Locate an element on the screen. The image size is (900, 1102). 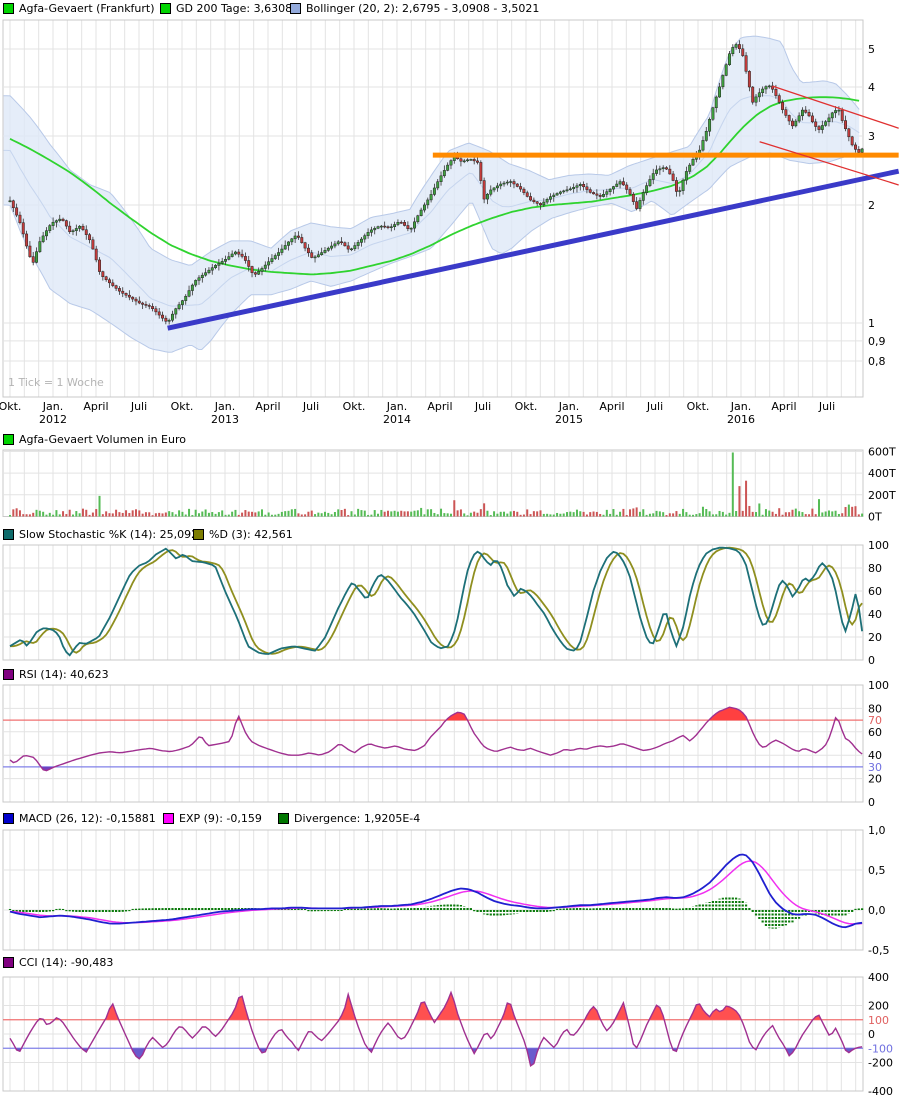
volume-axis-labels: 600T 400T 200T 0T is located at coordinates (882, 484).